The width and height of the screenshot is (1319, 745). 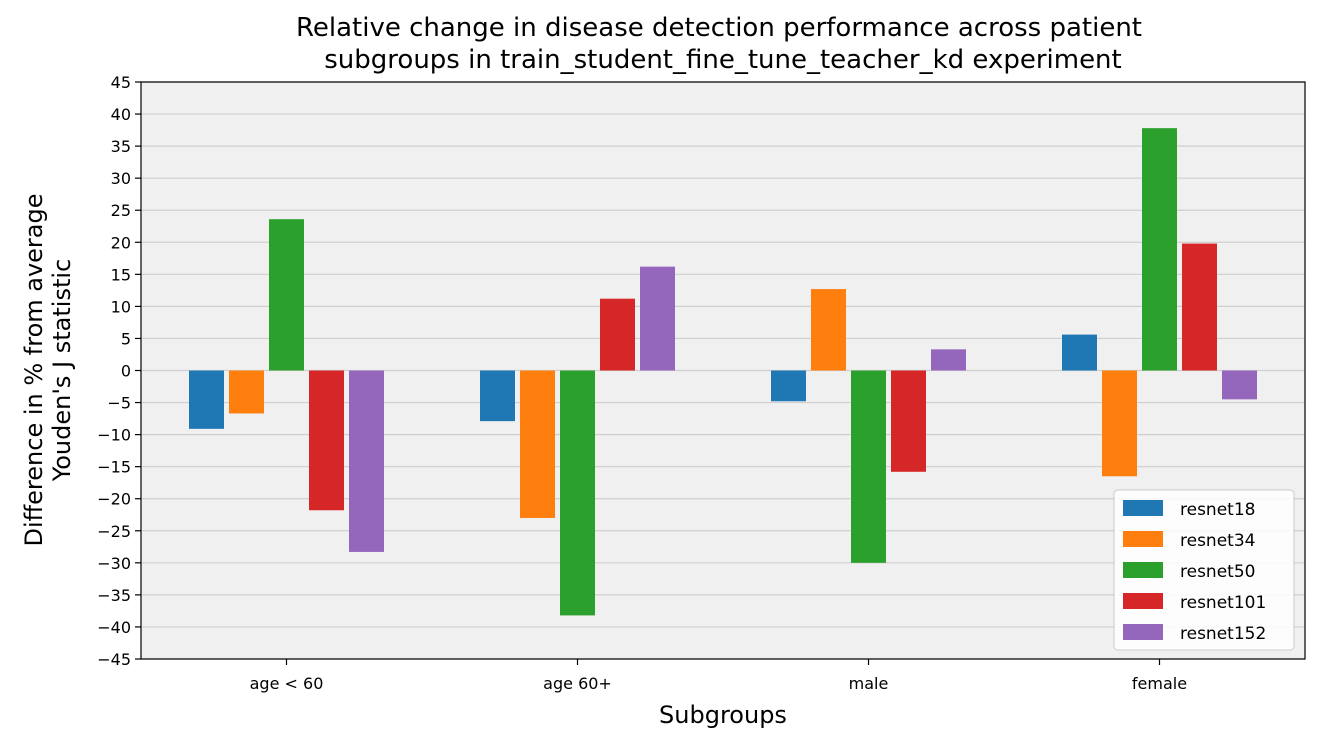 What do you see at coordinates (287, 683) in the screenshot?
I see `x-tick-label: age < 60` at bounding box center [287, 683].